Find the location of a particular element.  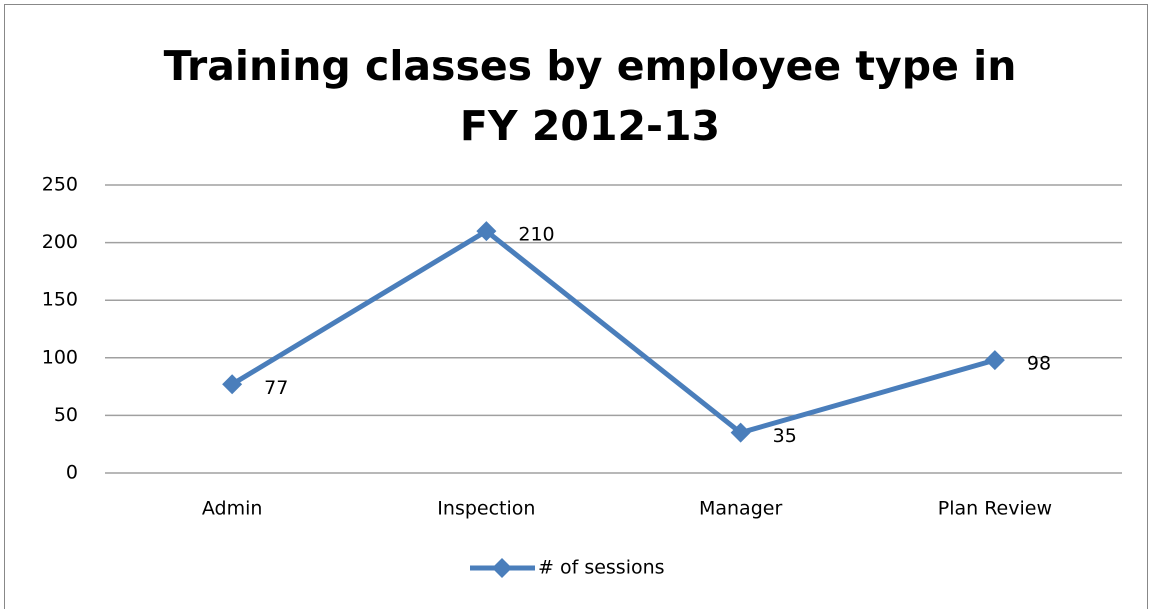

x-tick-label: Manager is located at coordinates (740, 509).